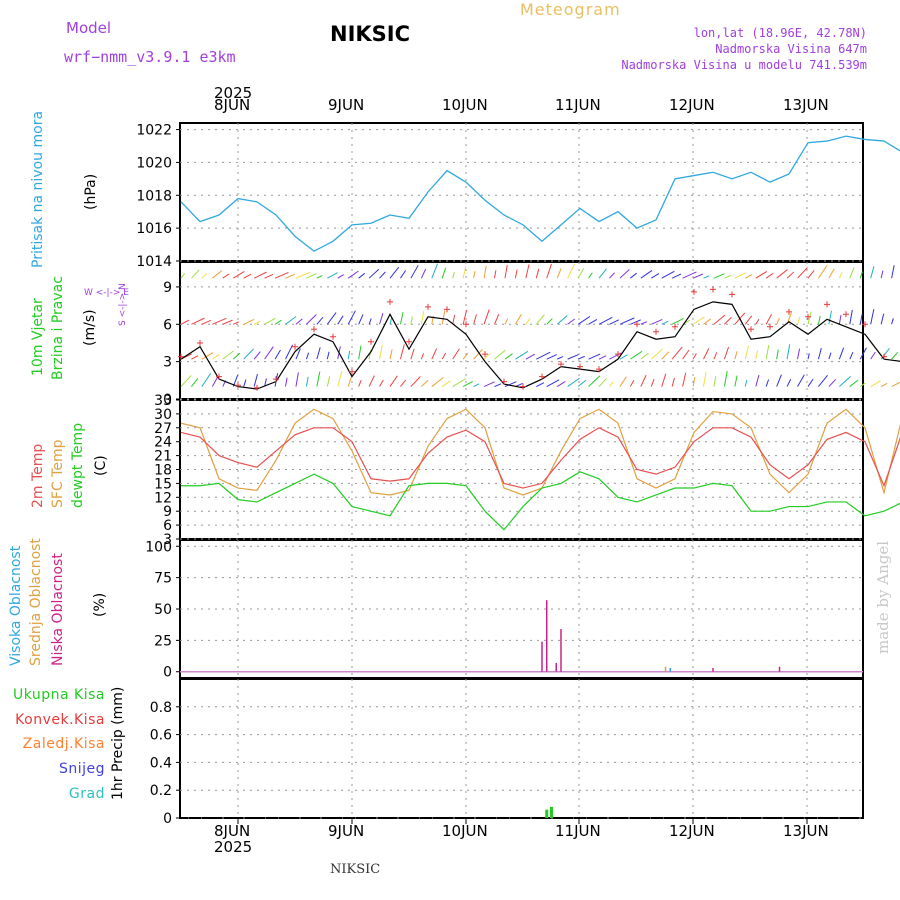 The image size is (900, 900). I want to click on y-tick-label: 30, so click(163, 415).